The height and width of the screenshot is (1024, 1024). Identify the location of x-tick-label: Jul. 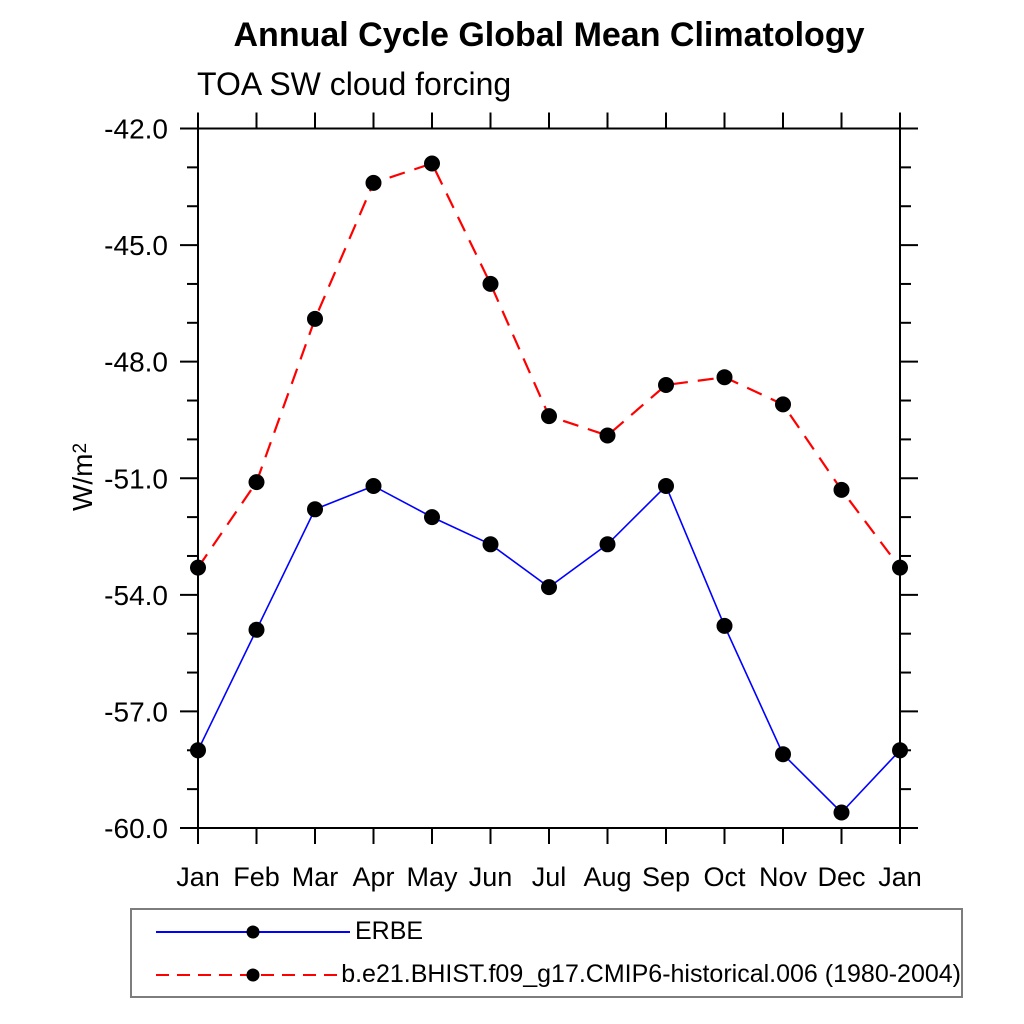
(549, 877).